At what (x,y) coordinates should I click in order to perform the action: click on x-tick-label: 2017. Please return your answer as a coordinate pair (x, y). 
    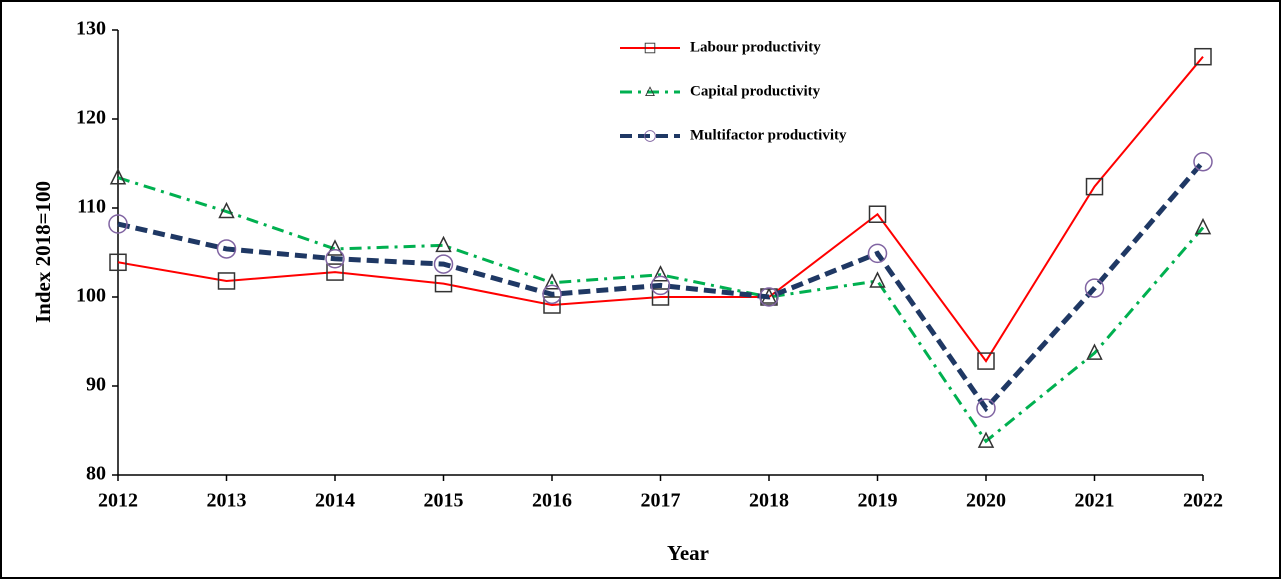
    Looking at the image, I should click on (661, 501).